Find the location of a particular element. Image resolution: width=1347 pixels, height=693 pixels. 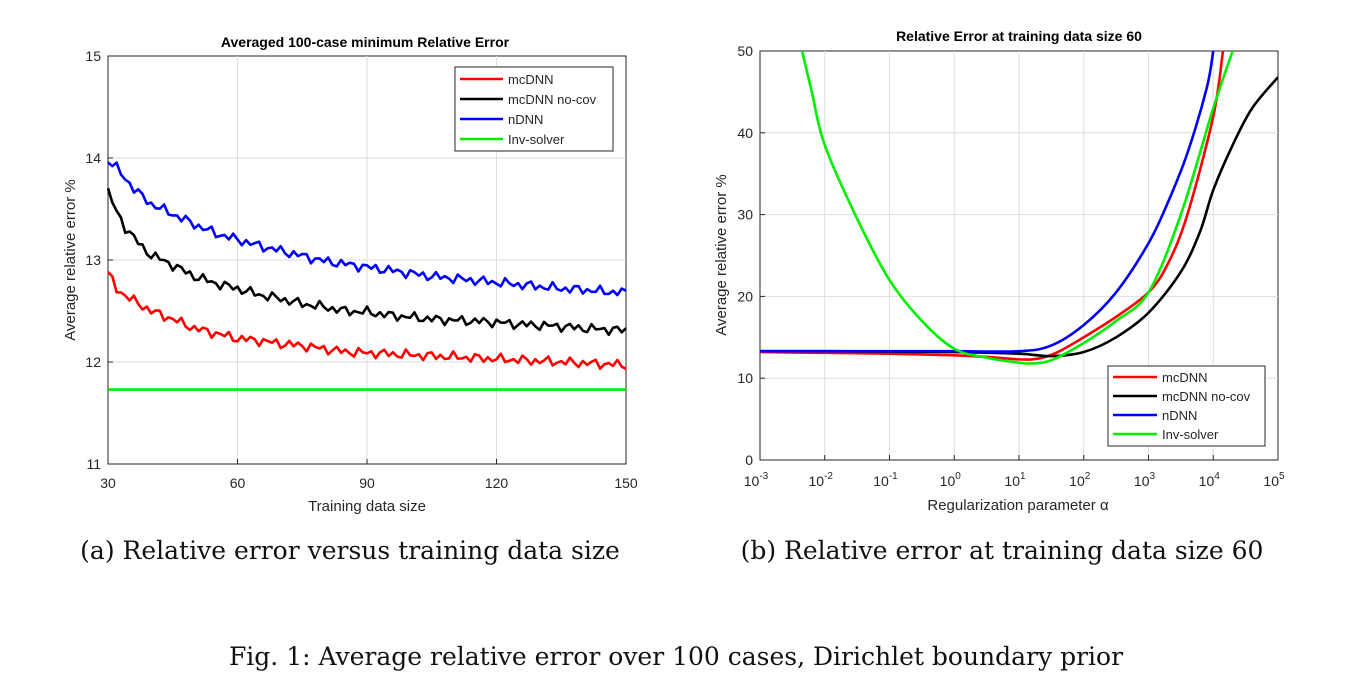

chart-a-legend: mcDNN mcDNN no-cov nDNN Inv-solver is located at coordinates (534, 109).